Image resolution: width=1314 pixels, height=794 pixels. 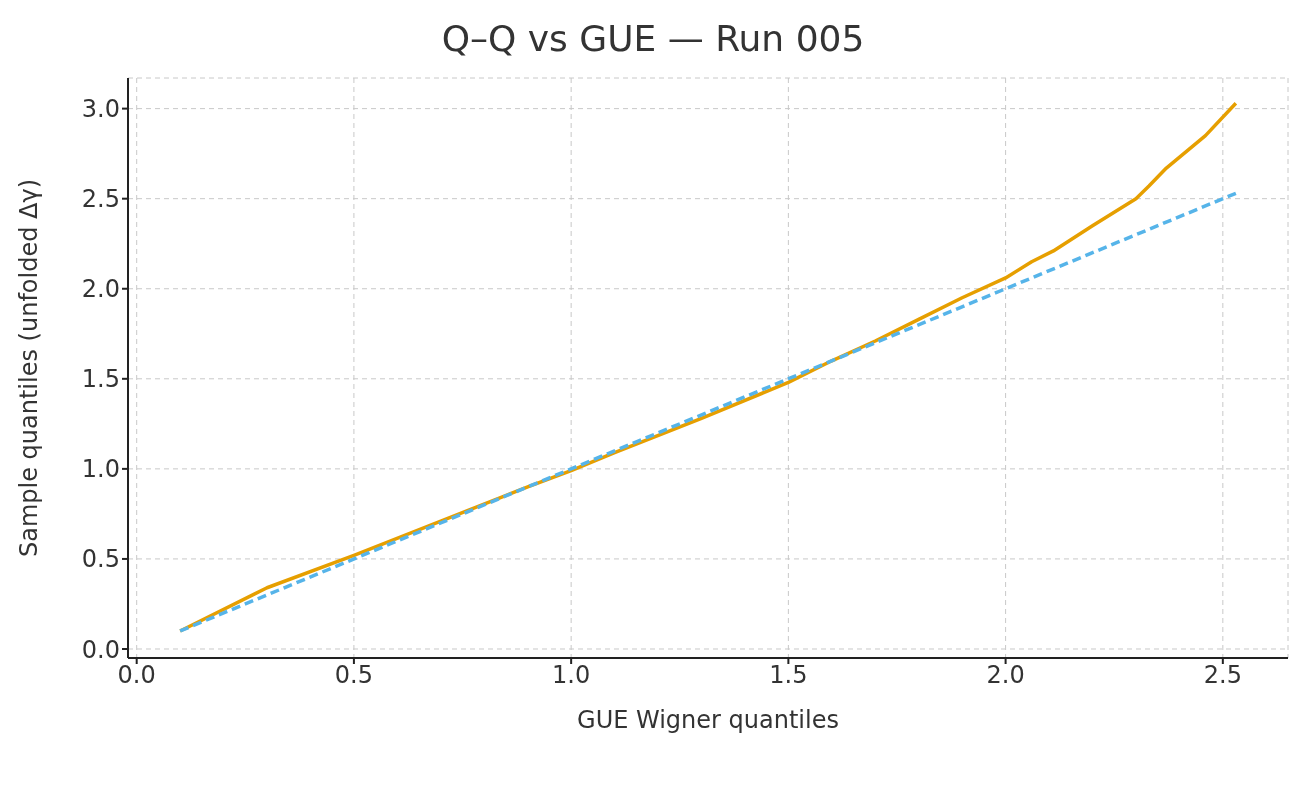 What do you see at coordinates (100, 559) in the screenshot?
I see `y-tick-label: 0.5` at bounding box center [100, 559].